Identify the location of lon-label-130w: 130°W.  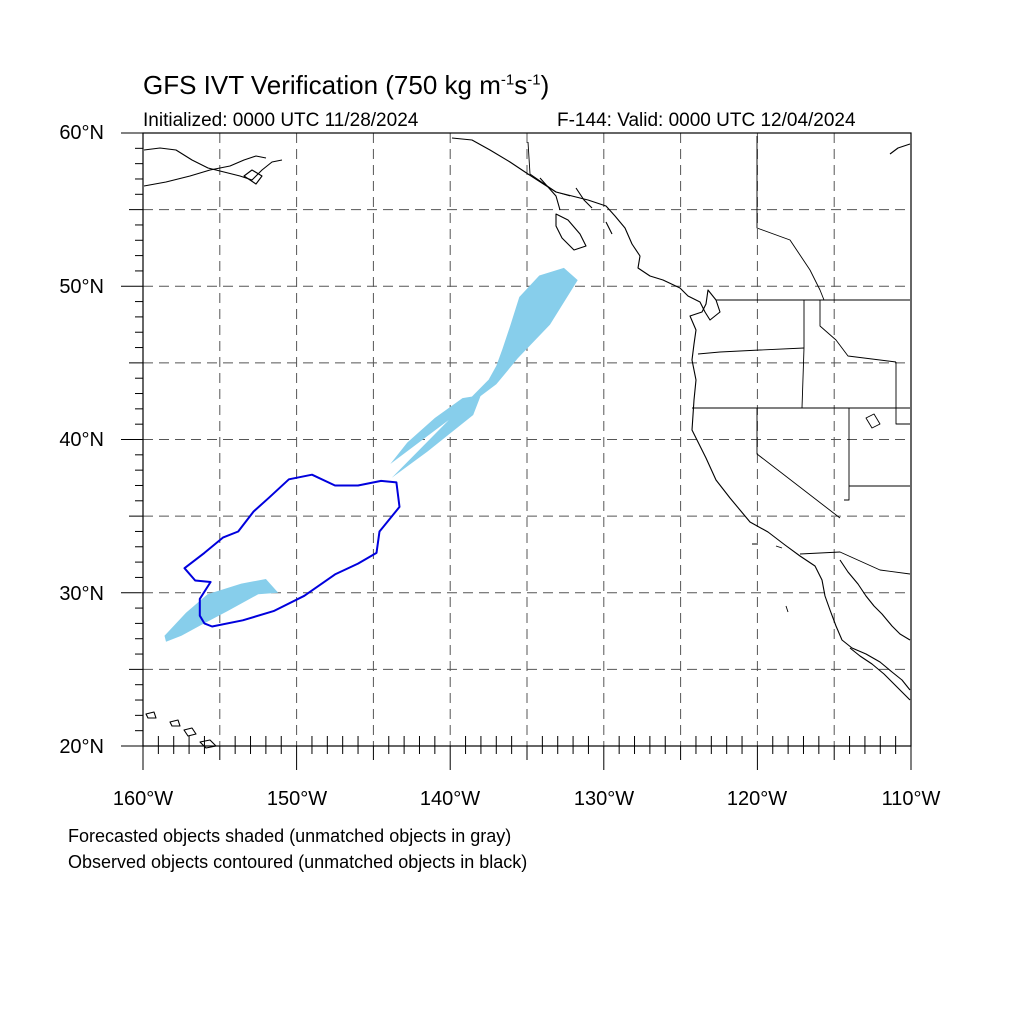
(604, 799).